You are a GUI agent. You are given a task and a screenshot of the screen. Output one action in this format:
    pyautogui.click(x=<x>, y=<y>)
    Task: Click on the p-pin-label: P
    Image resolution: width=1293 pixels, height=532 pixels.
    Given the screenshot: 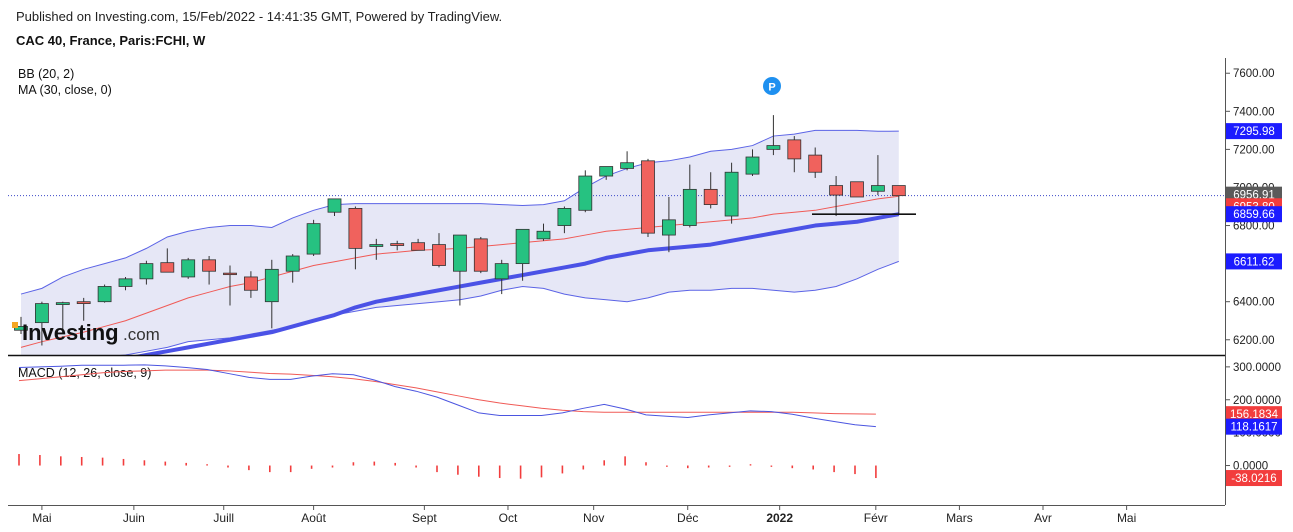 What is the action you would take?
    pyautogui.click(x=771, y=88)
    